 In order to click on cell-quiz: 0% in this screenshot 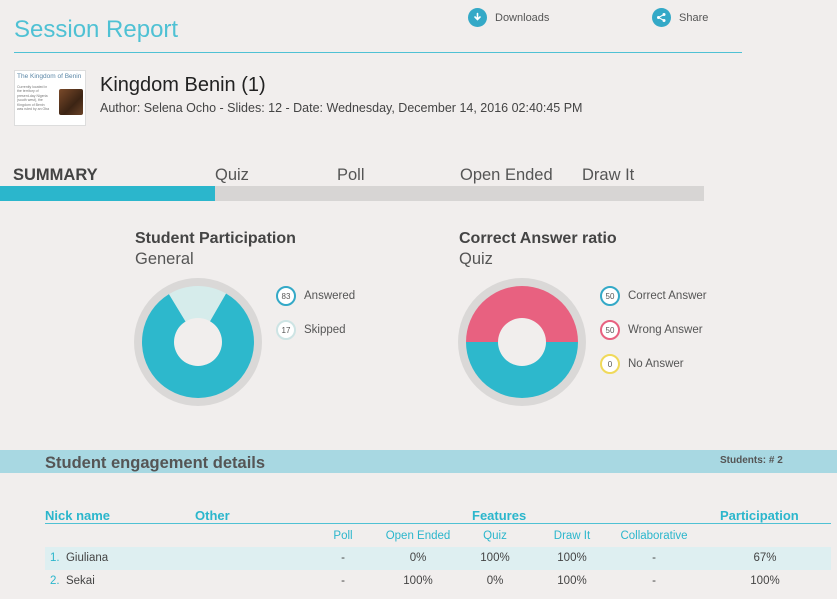, I will do `click(495, 581)`.